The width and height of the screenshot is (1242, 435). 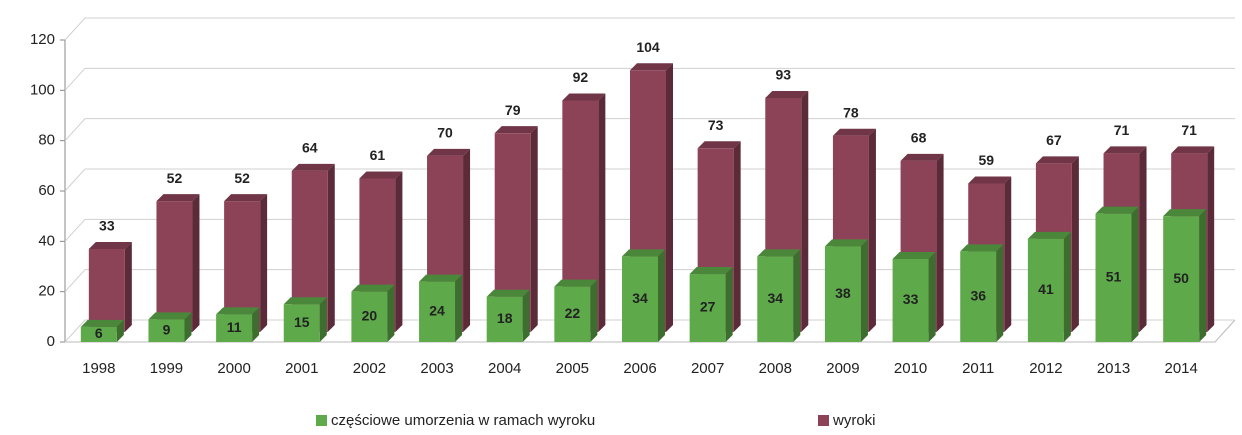 I want to click on legend-swatch, so click(x=321, y=420).